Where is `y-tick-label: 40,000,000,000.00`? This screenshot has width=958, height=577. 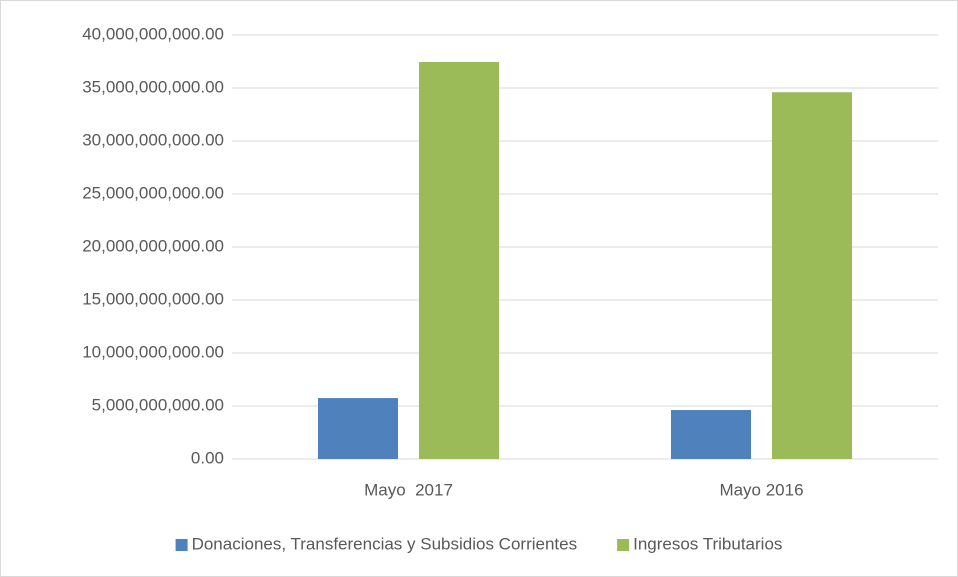 y-tick-label: 40,000,000,000.00 is located at coordinates (153, 33).